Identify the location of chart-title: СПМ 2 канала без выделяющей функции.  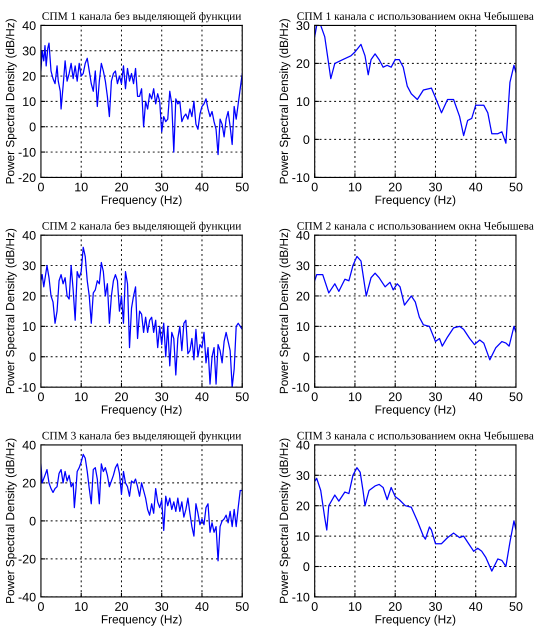
(142, 226).